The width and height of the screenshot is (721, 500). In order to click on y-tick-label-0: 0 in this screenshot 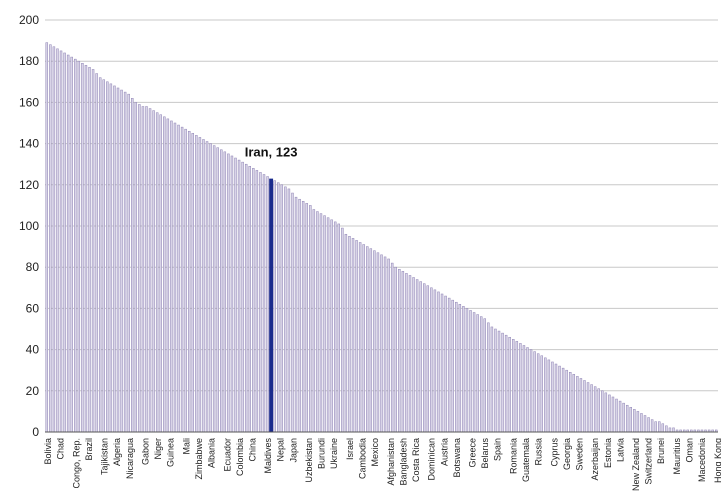, I will do `click(35, 432)`.